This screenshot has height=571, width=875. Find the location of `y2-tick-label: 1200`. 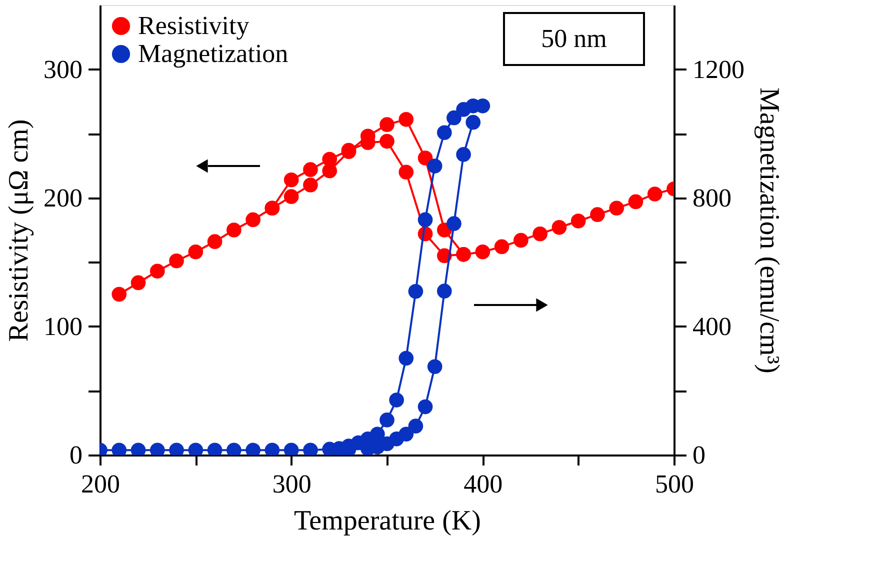

y2-tick-label: 1200 is located at coordinates (718, 69).